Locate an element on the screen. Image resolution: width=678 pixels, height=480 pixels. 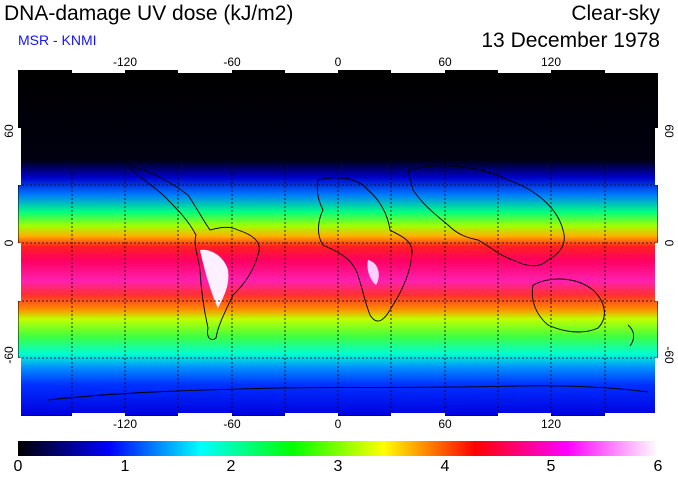
source-label: MSR - KNMI is located at coordinates (57, 40).